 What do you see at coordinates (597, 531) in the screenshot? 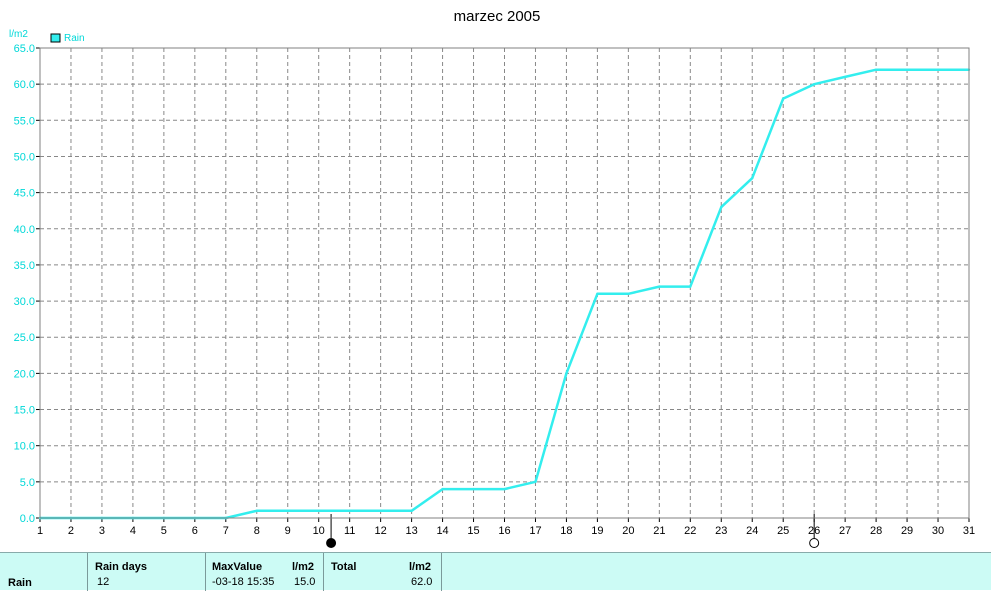
I see `x-tick-label: 19` at bounding box center [597, 531].